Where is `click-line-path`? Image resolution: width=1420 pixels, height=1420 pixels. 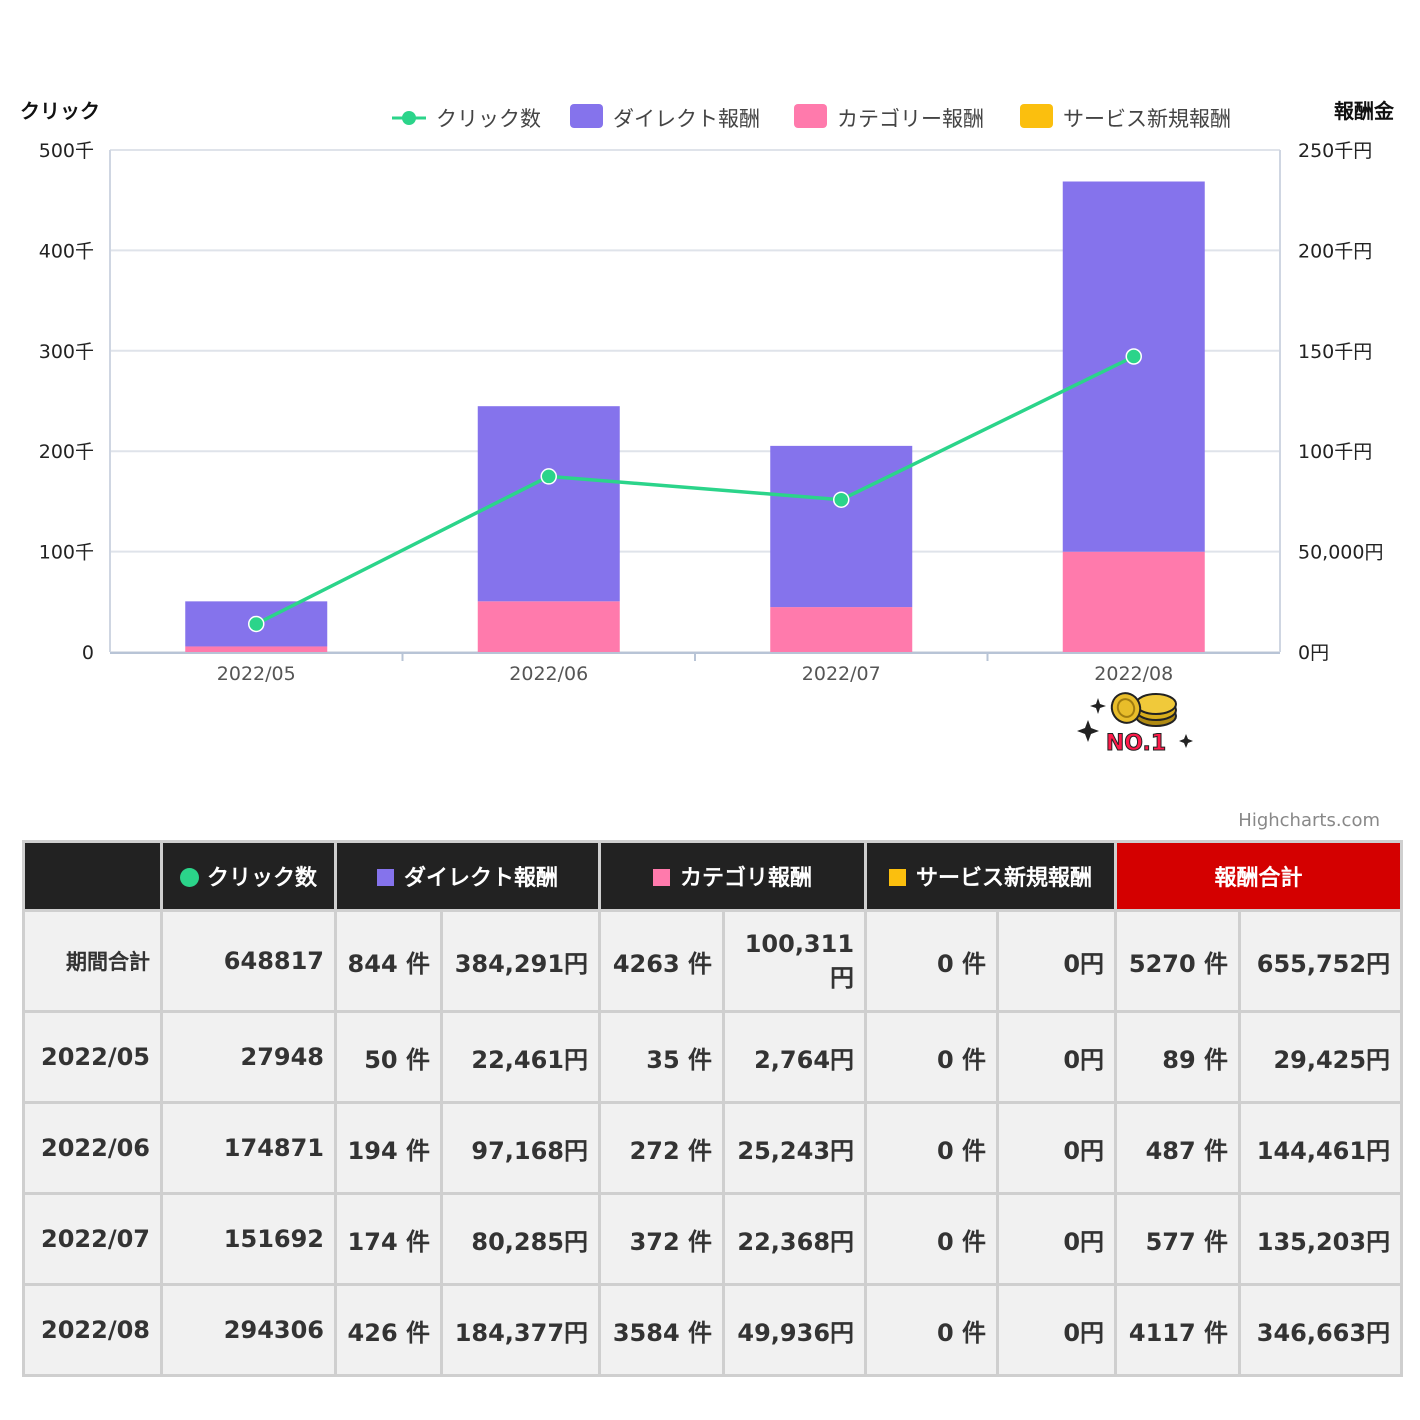
click-line-path is located at coordinates (695, 490).